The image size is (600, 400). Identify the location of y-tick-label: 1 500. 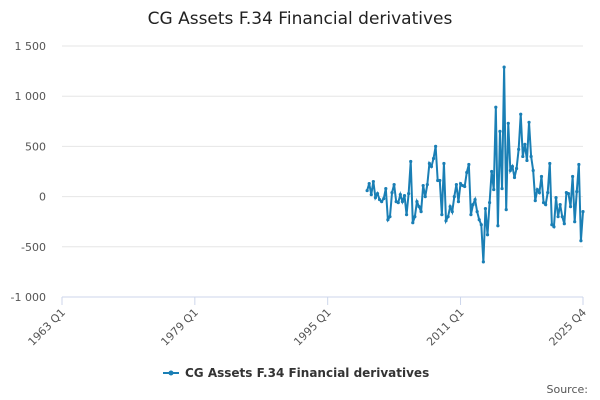
(31, 46).